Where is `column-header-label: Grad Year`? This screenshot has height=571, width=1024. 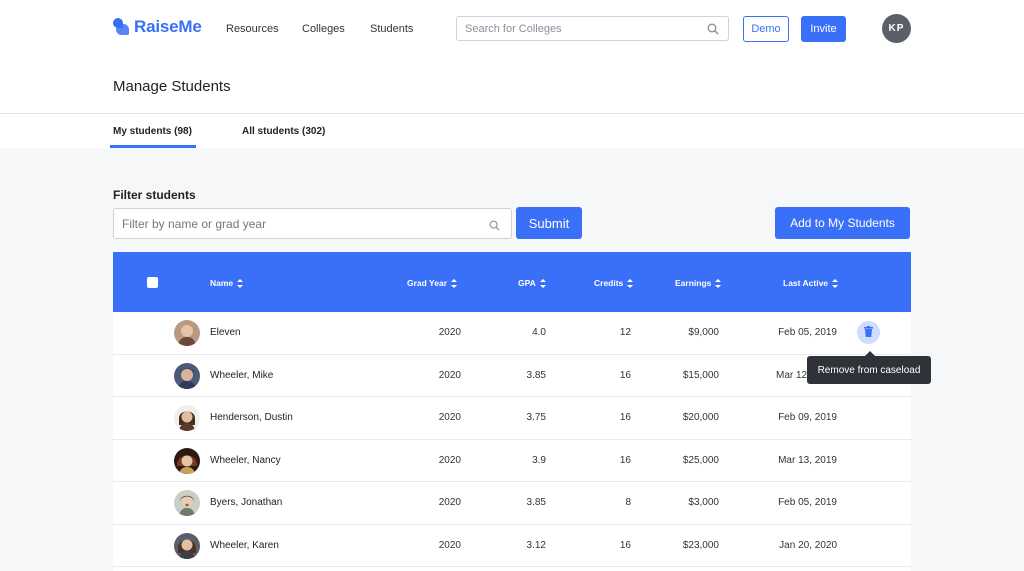 column-header-label: Grad Year is located at coordinates (427, 283).